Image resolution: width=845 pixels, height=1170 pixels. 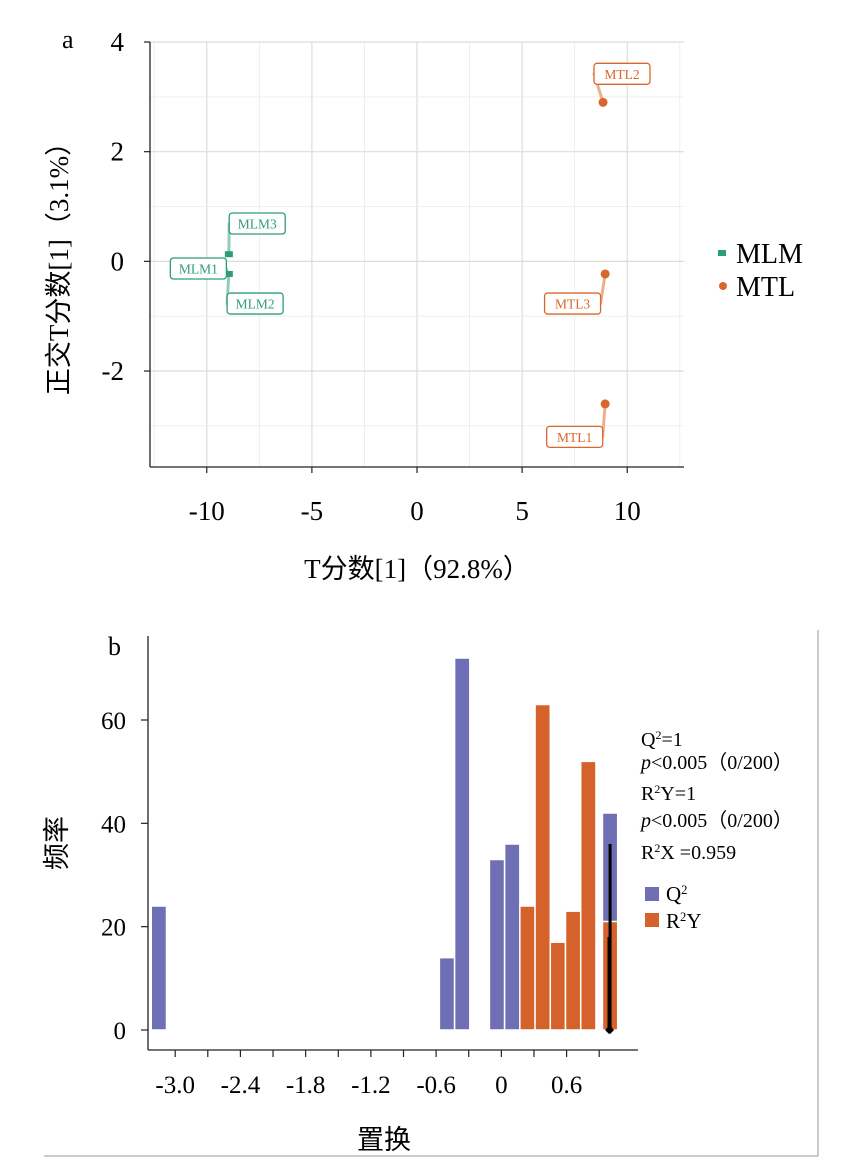 I want to click on panel-b-x-tick-label: -0.6, so click(x=436, y=1085).